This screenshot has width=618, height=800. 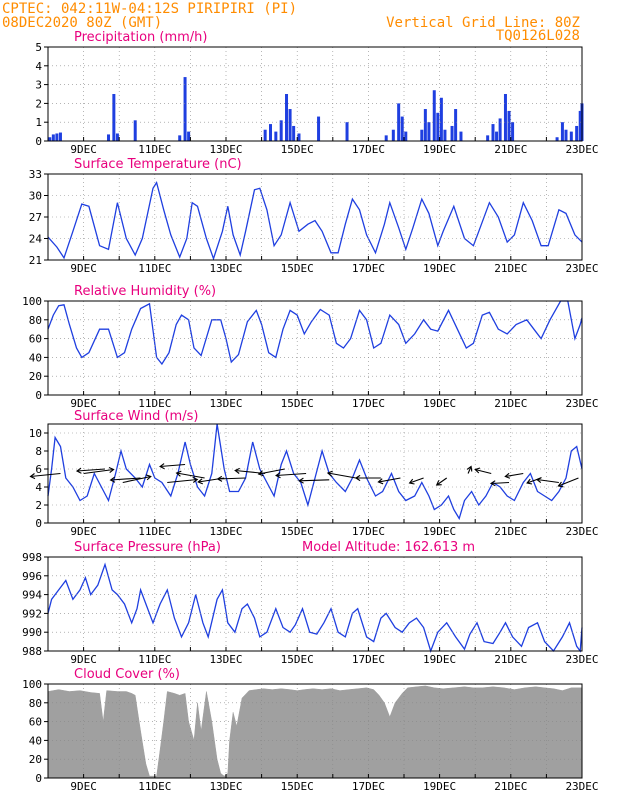 What do you see at coordinates (38, 505) in the screenshot?
I see `y-tick-label: 2` at bounding box center [38, 505].